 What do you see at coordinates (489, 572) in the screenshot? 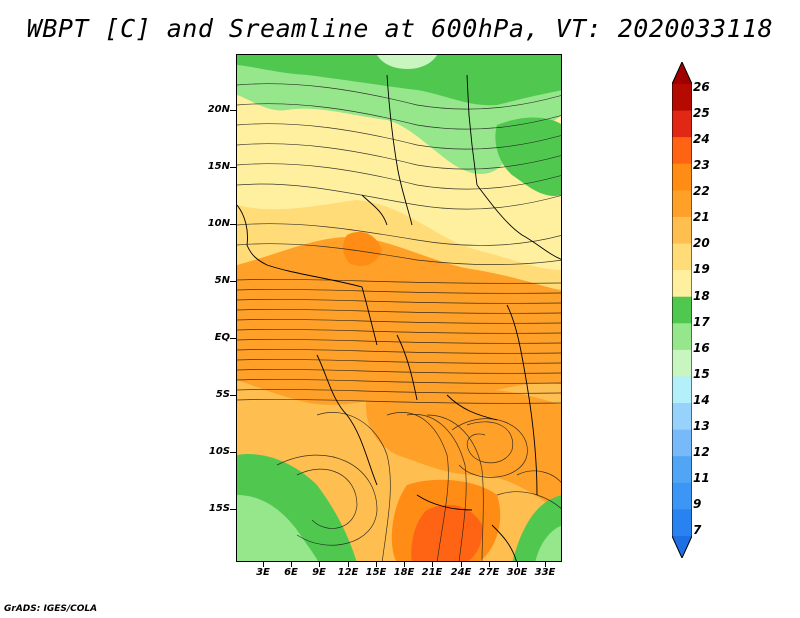
I see `lon-label: 27E` at bounding box center [489, 572].